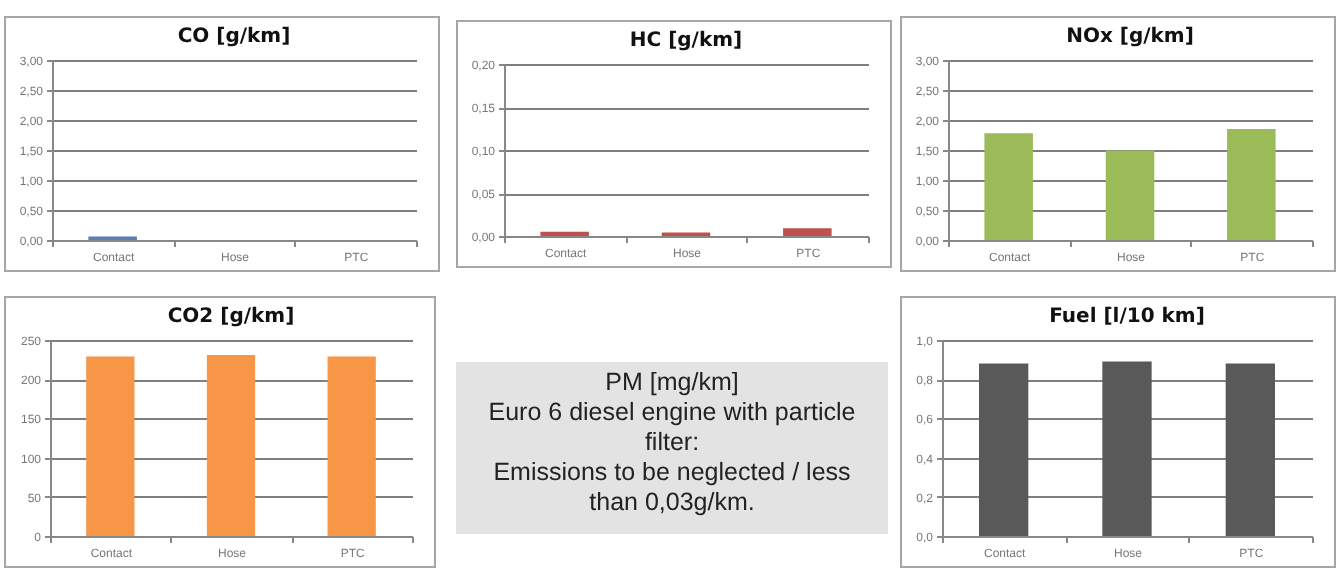 This screenshot has height=586, width=1342. What do you see at coordinates (672, 428) in the screenshot?
I see `text: Euro 6 diesel engine with particle filter:` at bounding box center [672, 428].